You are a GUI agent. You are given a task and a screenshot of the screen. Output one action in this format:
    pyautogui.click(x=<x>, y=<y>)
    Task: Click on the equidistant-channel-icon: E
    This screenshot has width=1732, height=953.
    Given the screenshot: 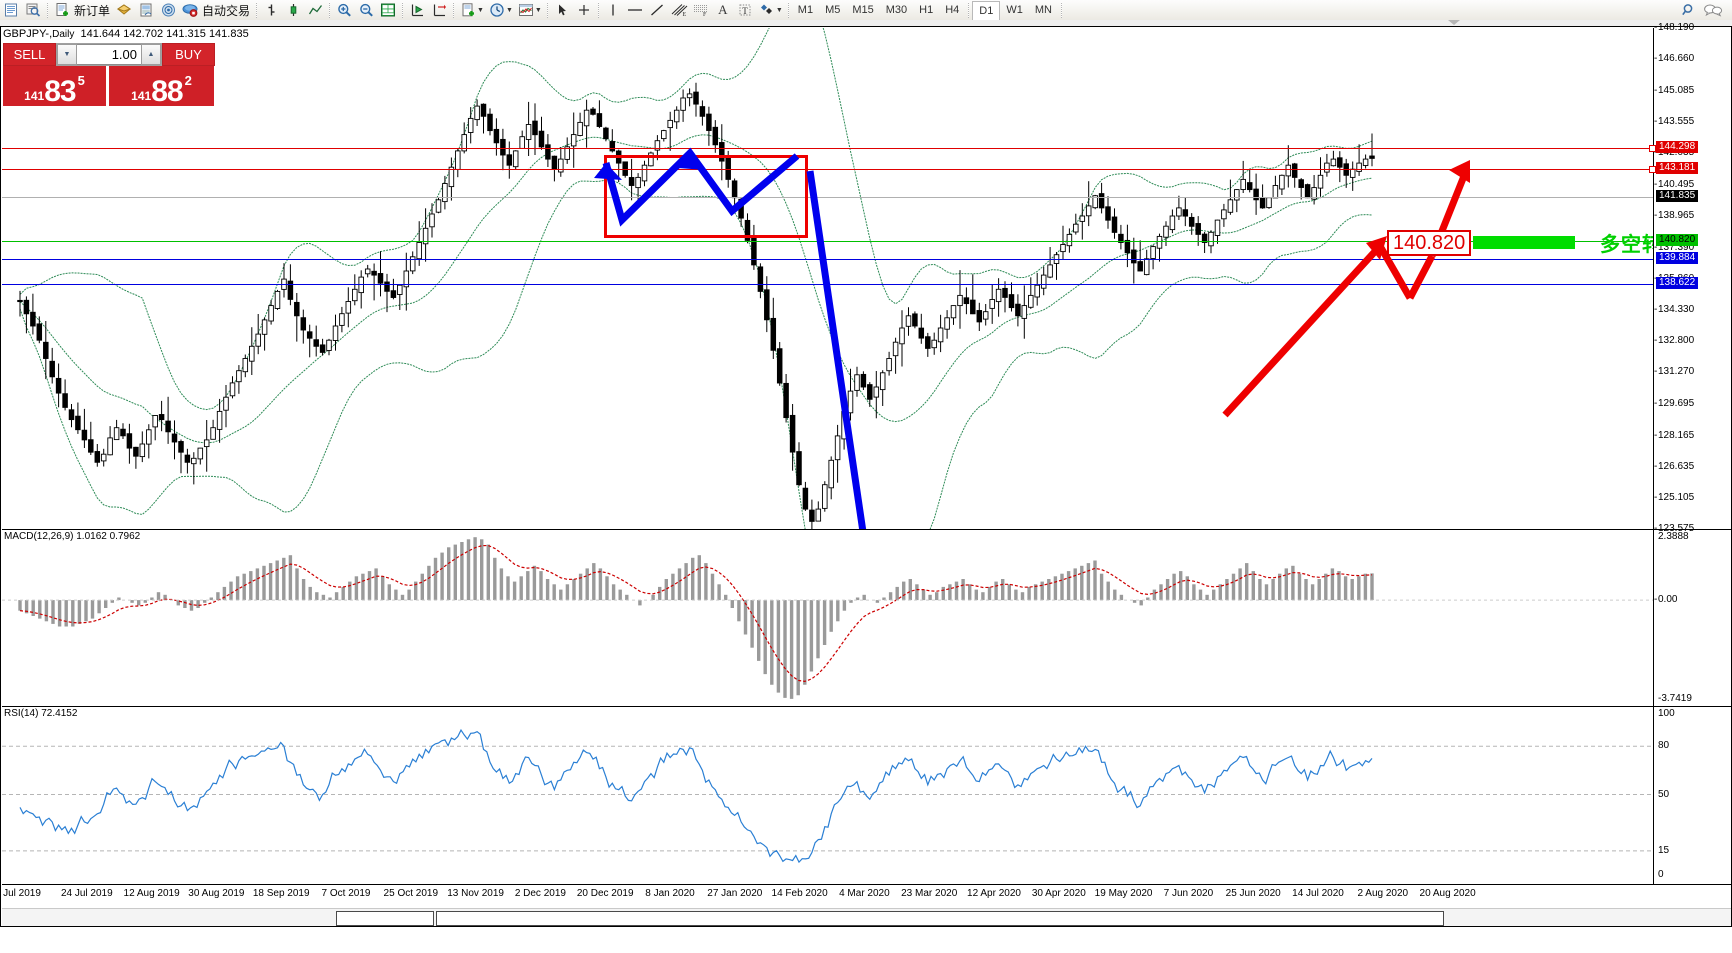 What is the action you would take?
    pyautogui.click(x=679, y=10)
    